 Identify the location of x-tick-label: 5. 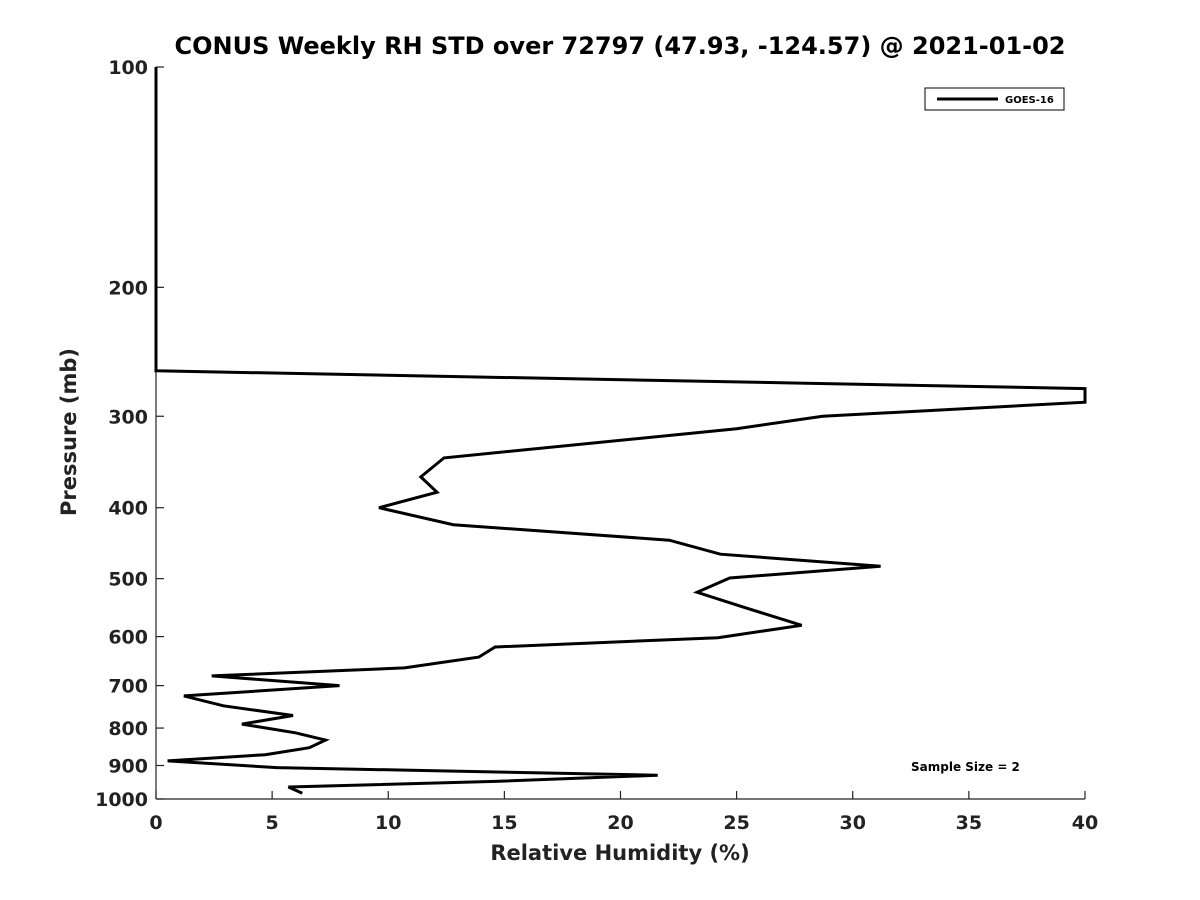
(272, 823).